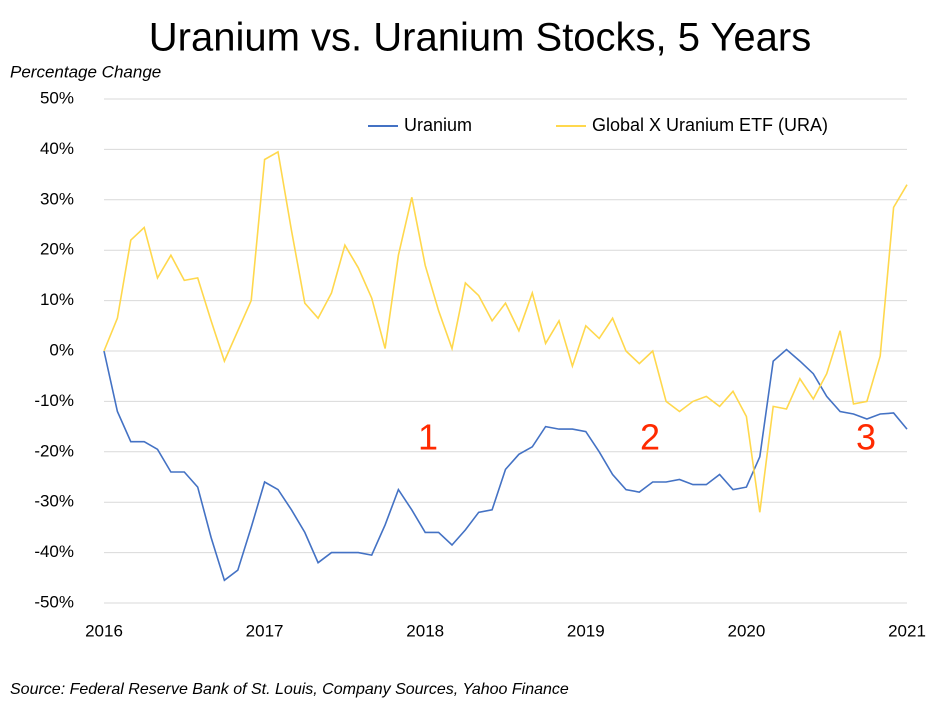 This screenshot has height=708, width=939. Describe the element at coordinates (104, 630) in the screenshot. I see `x-tick-label: 2016` at that location.